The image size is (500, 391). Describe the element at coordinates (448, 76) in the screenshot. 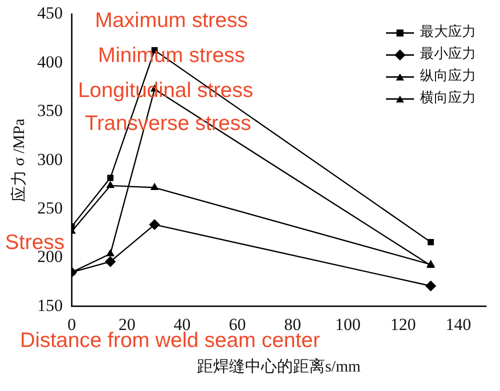

I see `legend-label: 纵向应力` at that location.